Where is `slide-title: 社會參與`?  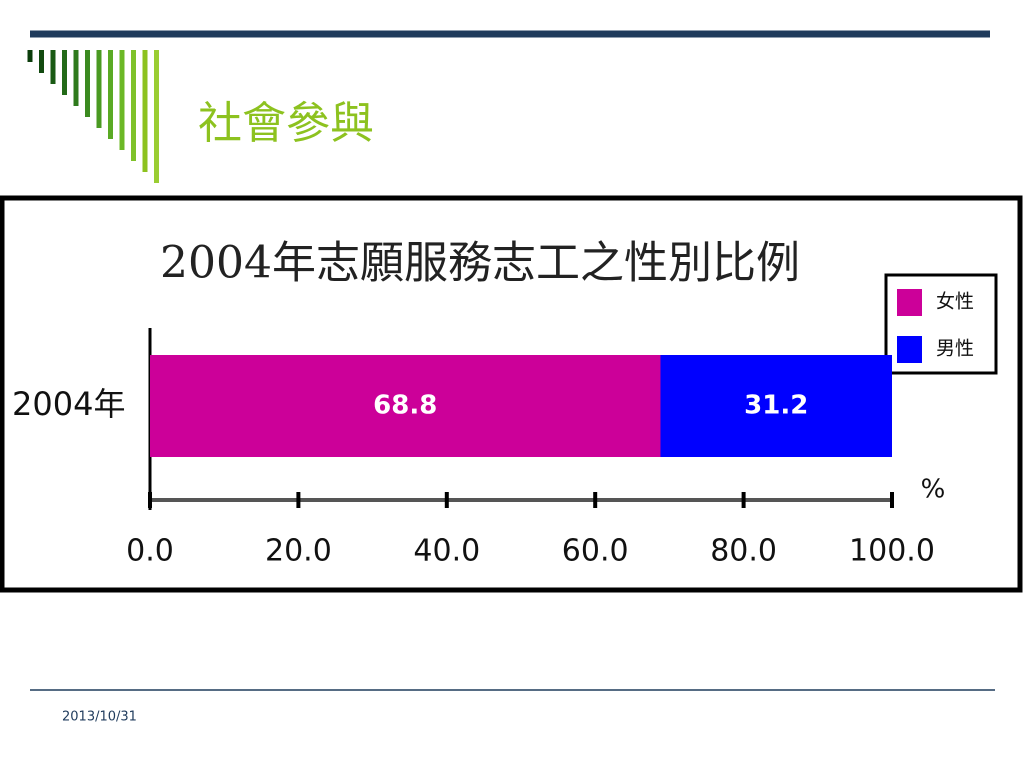 slide-title: 社會參與 is located at coordinates (286, 123).